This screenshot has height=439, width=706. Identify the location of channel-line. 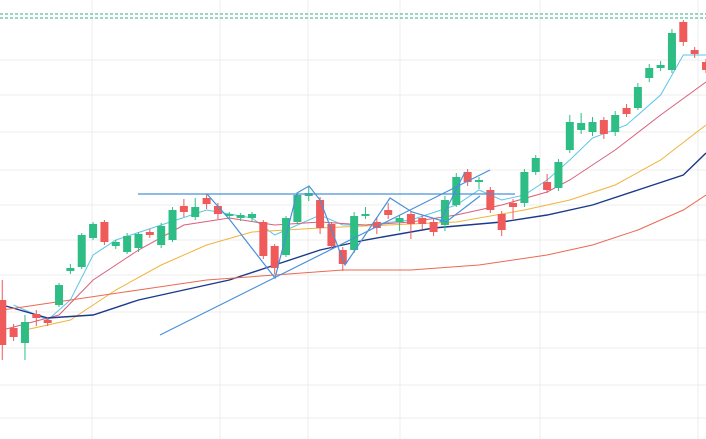
(452, 197).